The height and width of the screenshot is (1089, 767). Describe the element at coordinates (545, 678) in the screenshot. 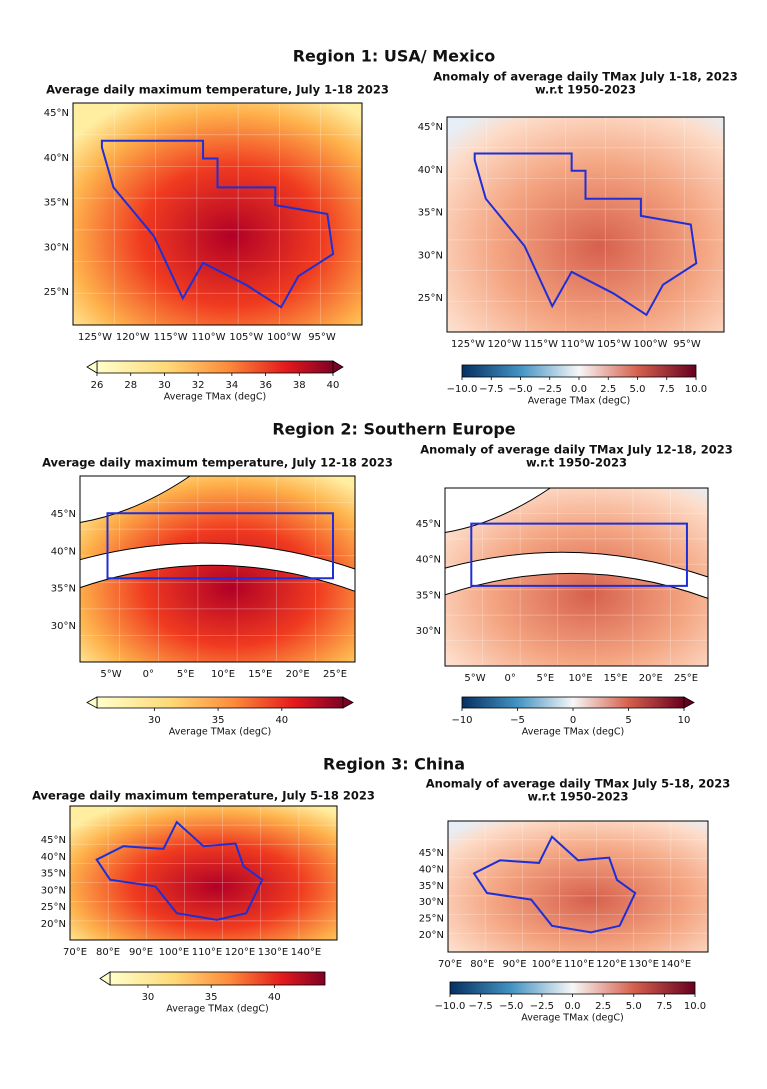

I see `lon-label: 5°E` at that location.